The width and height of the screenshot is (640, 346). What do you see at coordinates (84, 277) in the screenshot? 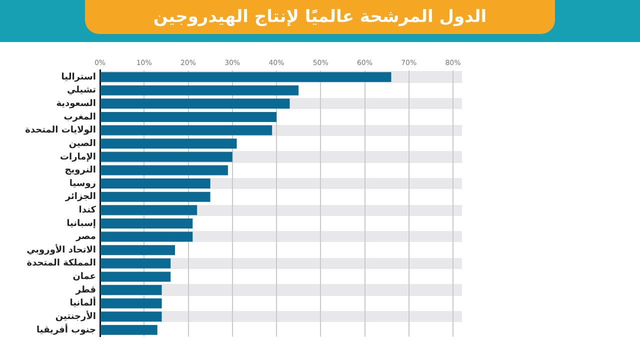
I see `y-tick-label: عمان` at bounding box center [84, 277].